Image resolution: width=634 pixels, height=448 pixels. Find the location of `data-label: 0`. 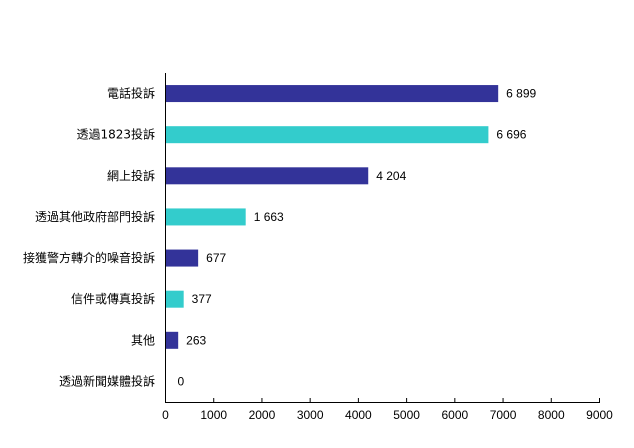

data-label: 0 is located at coordinates (181, 381).